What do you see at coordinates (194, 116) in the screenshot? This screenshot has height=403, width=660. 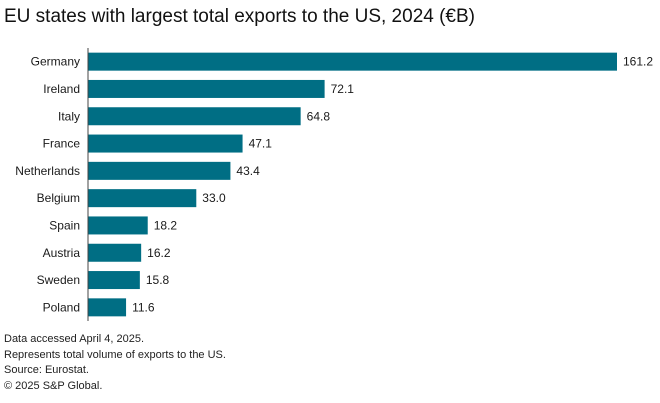 I see `bar-italy` at bounding box center [194, 116].